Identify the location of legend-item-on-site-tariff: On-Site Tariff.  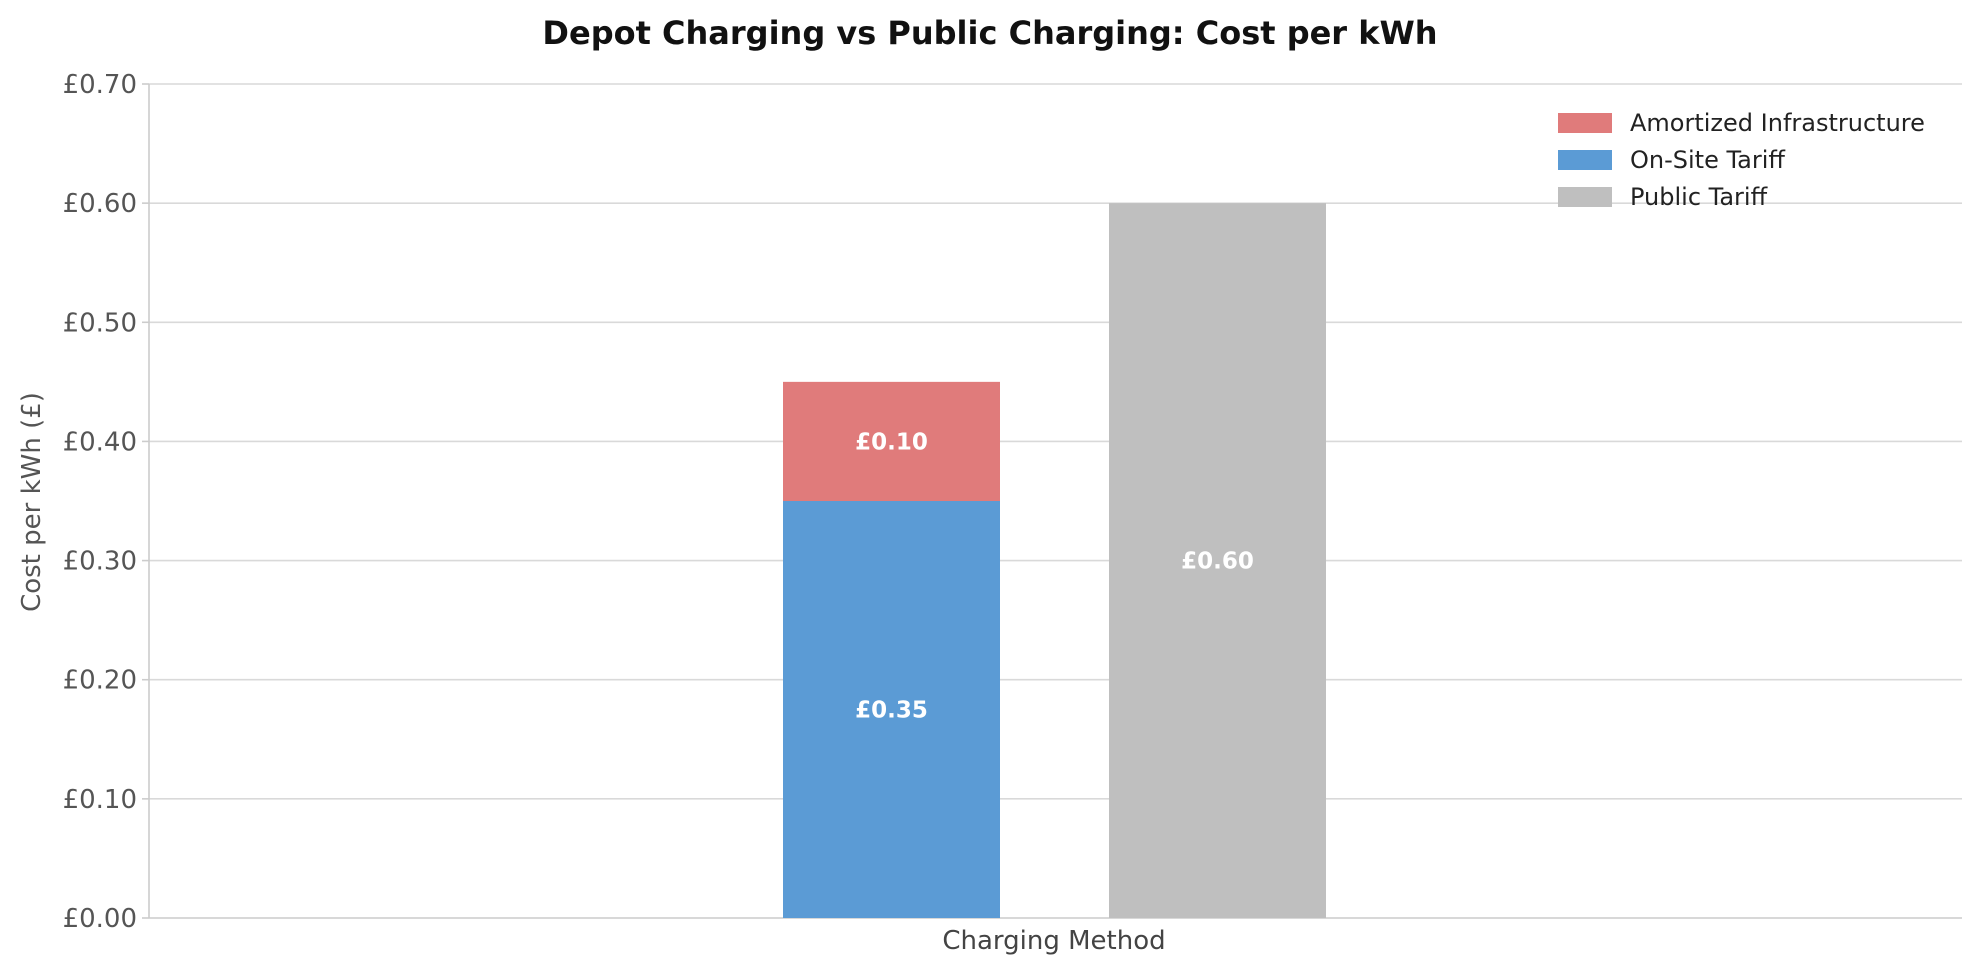
(1741, 159).